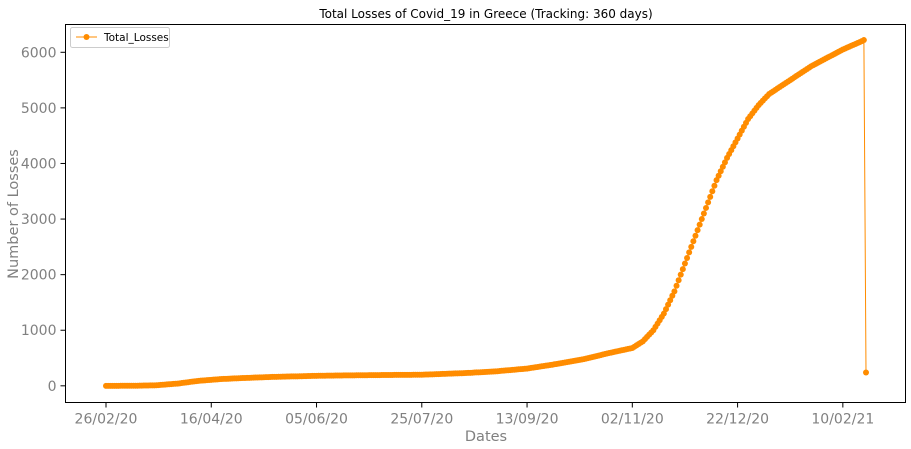  Describe the element at coordinates (39, 331) in the screenshot. I see `y-tick-label: 1000` at that location.